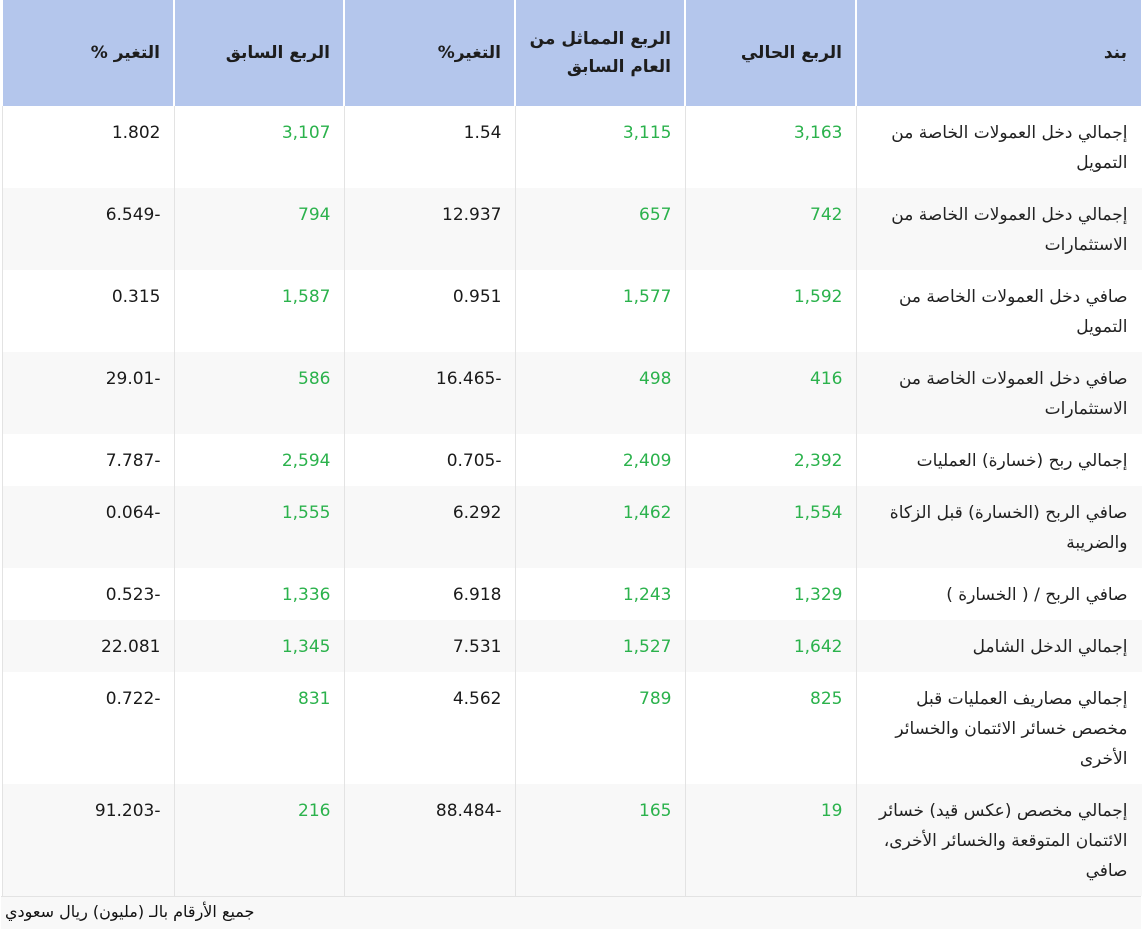 This screenshot has height=929, width=1142. What do you see at coordinates (770, 147) in the screenshot?
I see `cell-current: 3,163` at bounding box center [770, 147].